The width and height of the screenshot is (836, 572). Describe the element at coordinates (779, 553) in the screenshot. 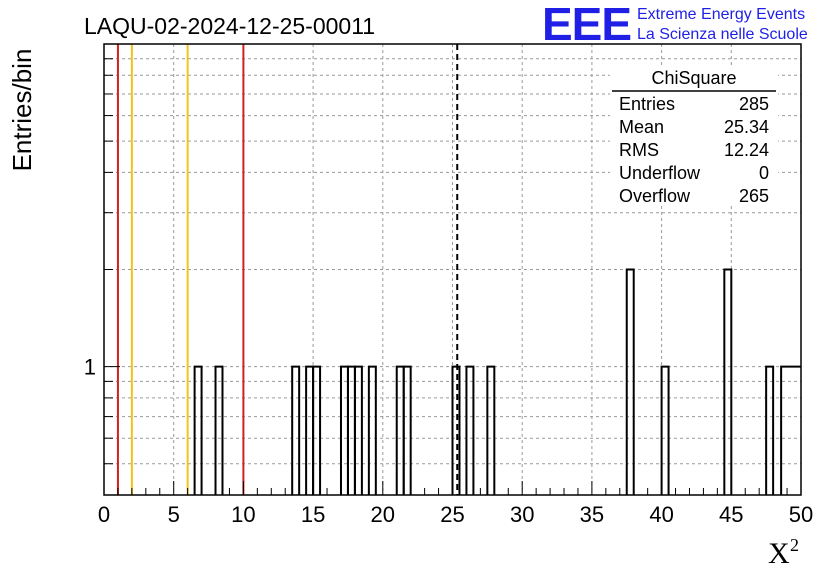

I see `x-axis-label-base: X` at that location.